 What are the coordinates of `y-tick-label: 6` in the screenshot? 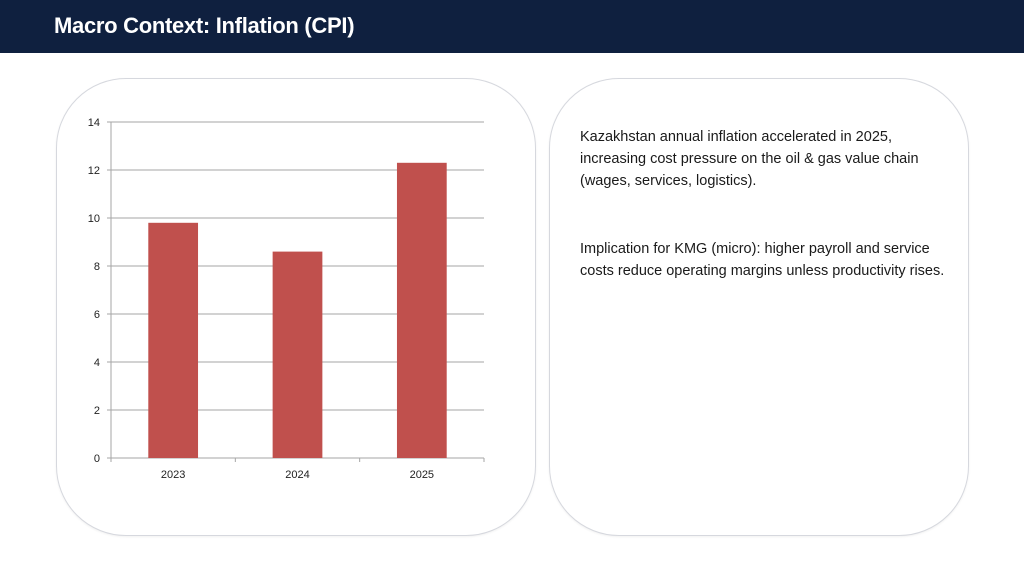 It's located at (97, 315).